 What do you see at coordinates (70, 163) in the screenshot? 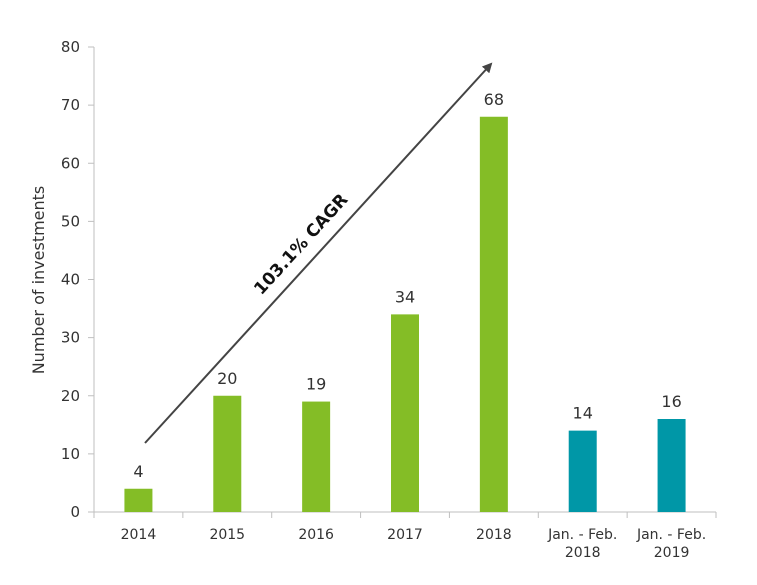
I see `y-tick-label: 60` at bounding box center [70, 163].